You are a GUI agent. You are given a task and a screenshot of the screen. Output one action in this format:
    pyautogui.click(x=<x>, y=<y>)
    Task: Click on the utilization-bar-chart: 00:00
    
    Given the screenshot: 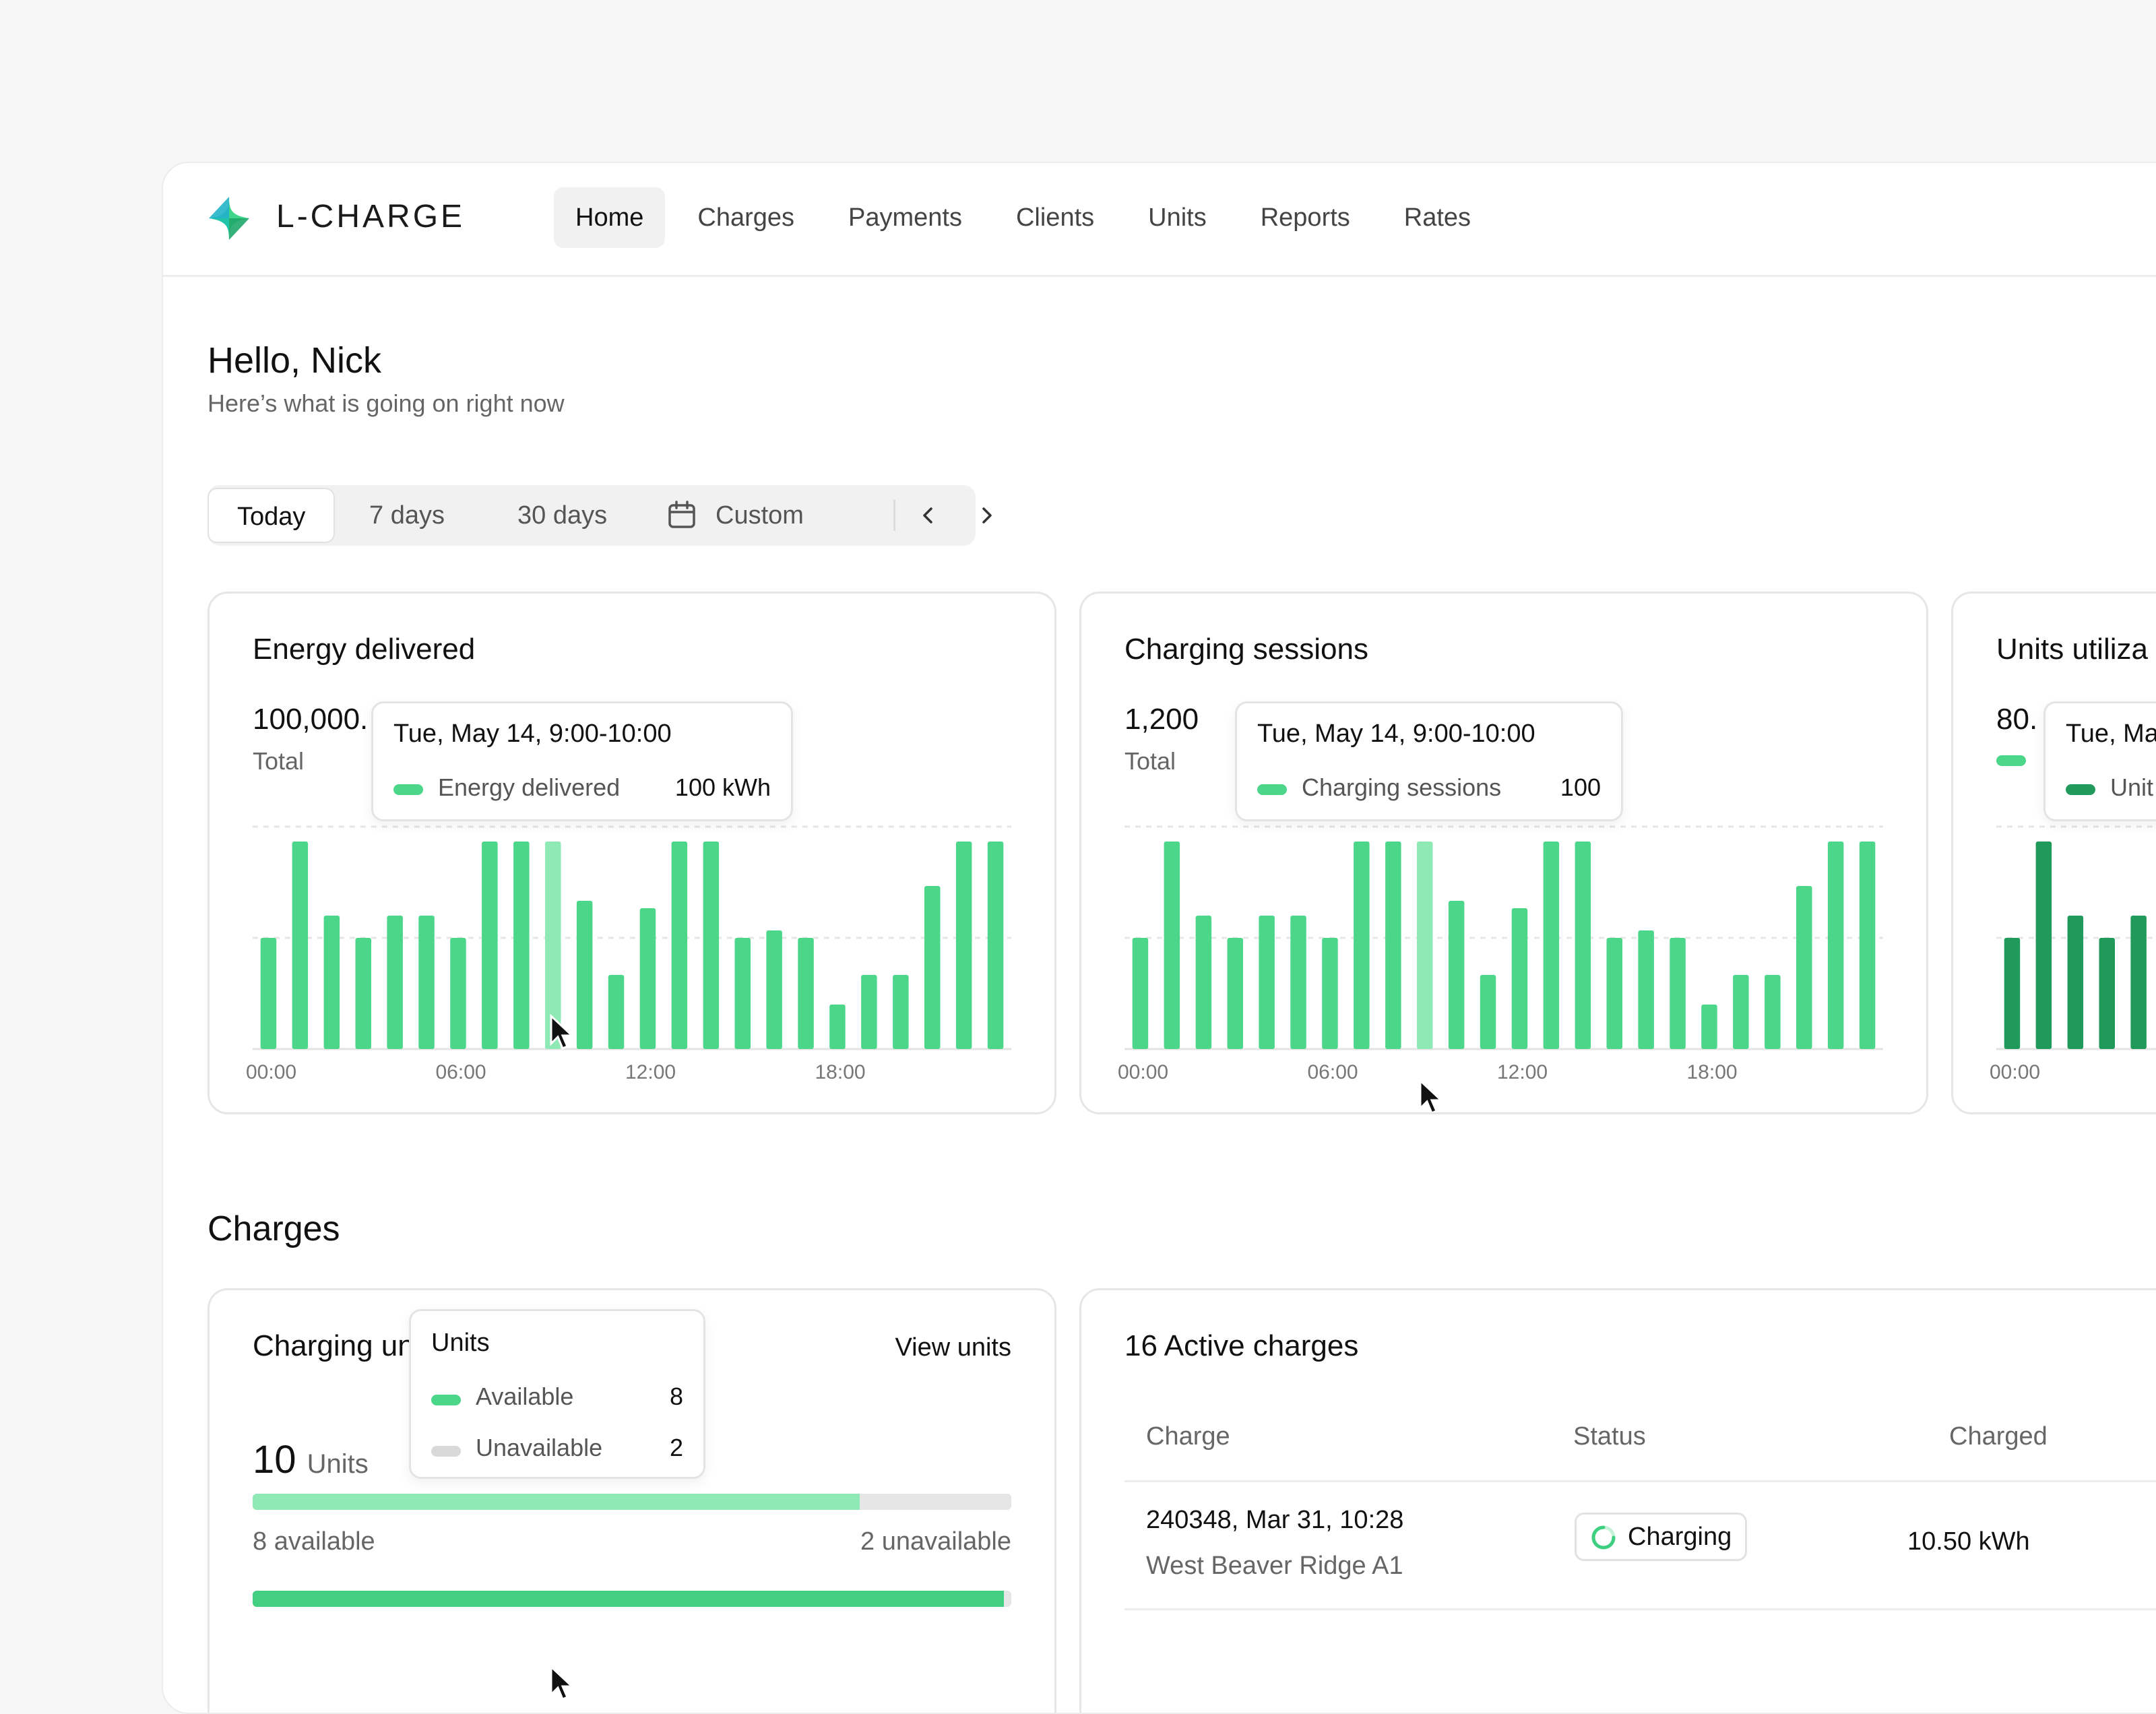 What is the action you would take?
    pyautogui.click(x=2054, y=853)
    